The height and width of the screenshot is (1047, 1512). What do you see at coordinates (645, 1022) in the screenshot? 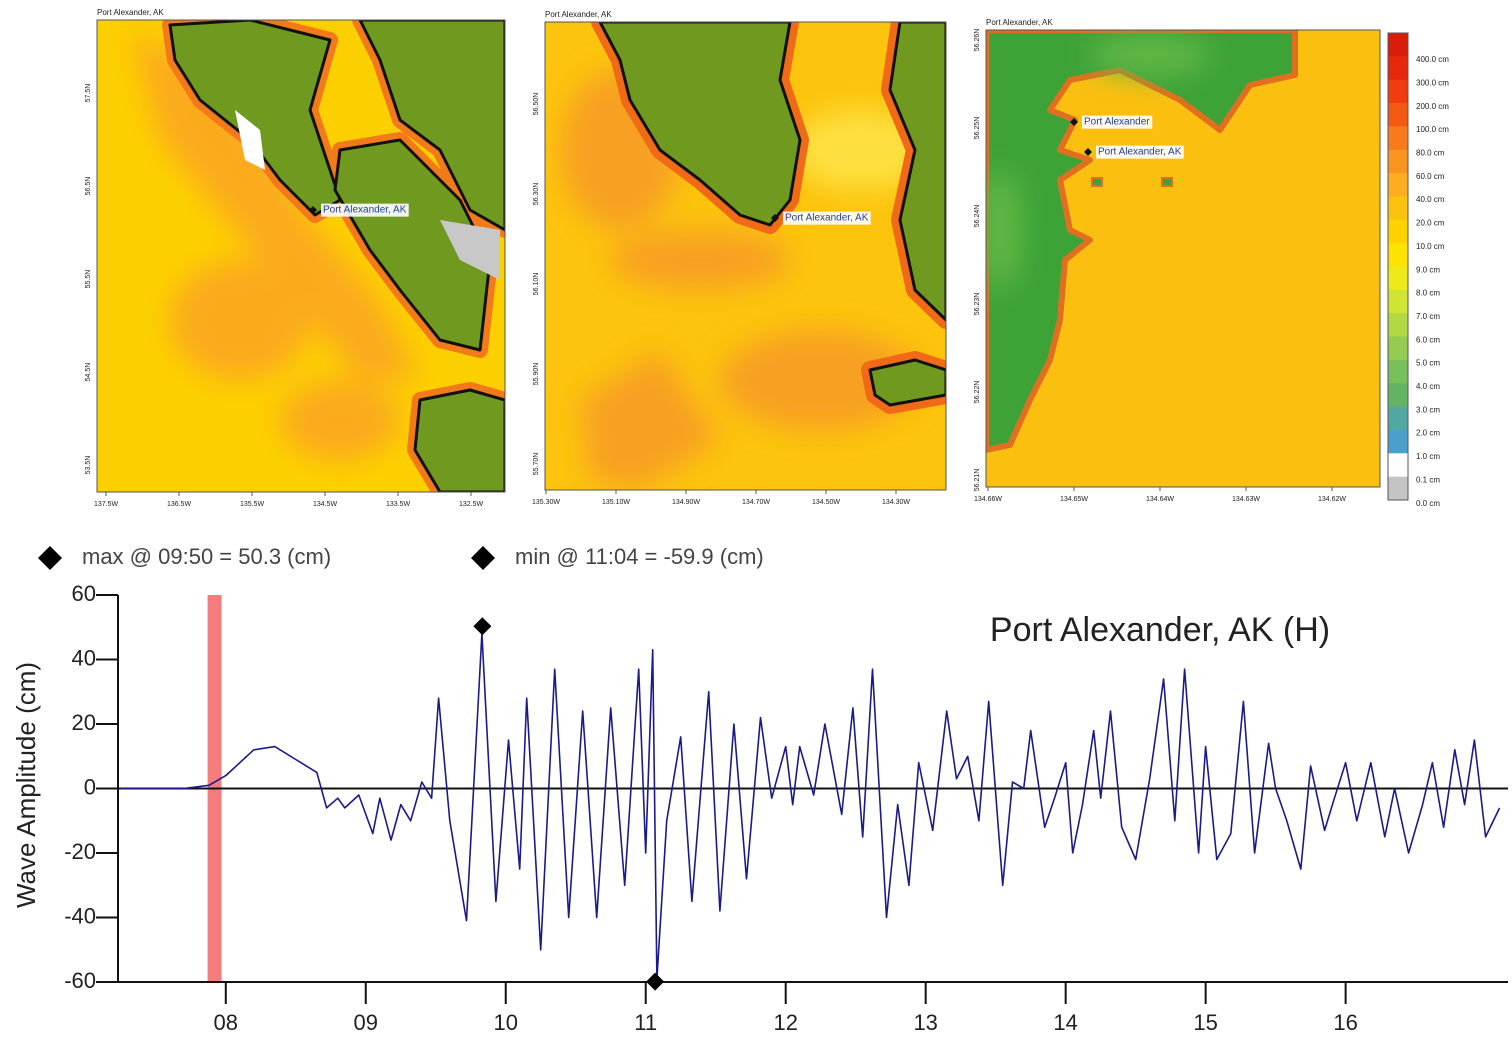
I see `x-tick-label: 11` at bounding box center [645, 1022].